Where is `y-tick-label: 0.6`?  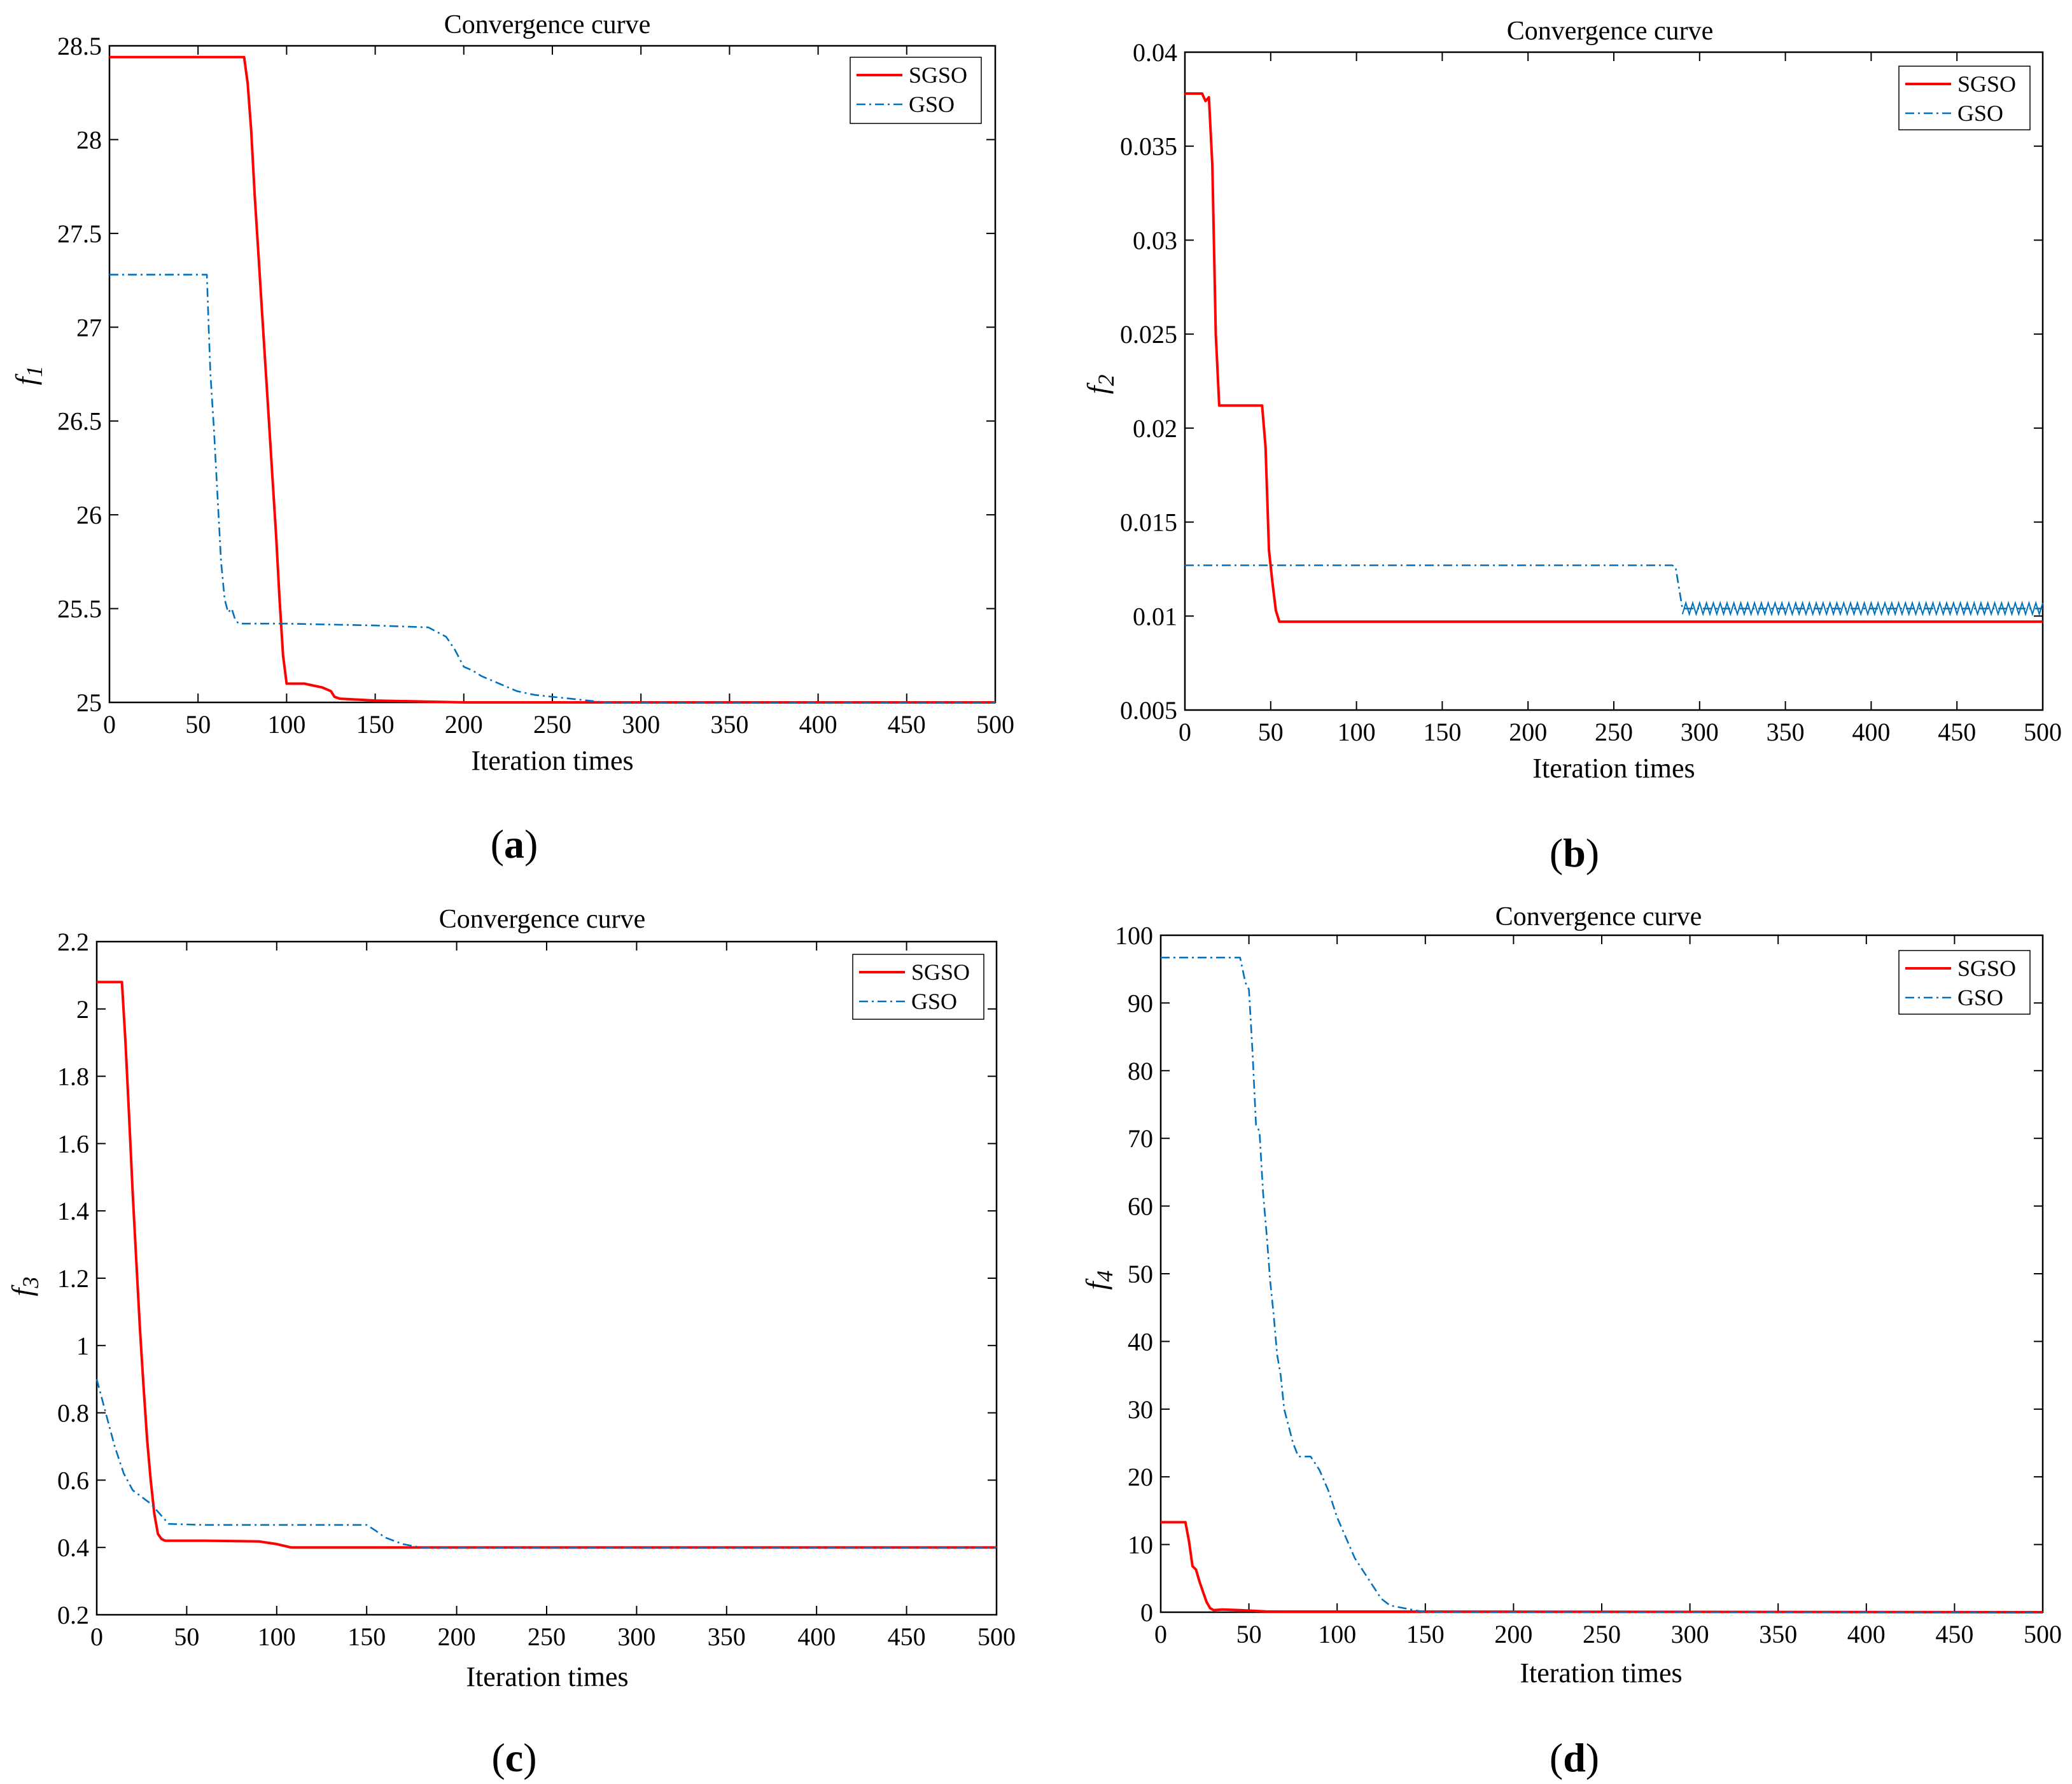
y-tick-label: 0.6 is located at coordinates (73, 1481).